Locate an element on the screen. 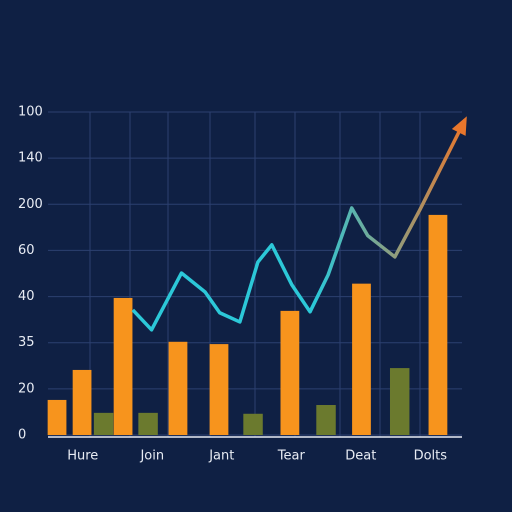 This screenshot has width=512, height=512. y-tick-label: 40 is located at coordinates (26, 296).